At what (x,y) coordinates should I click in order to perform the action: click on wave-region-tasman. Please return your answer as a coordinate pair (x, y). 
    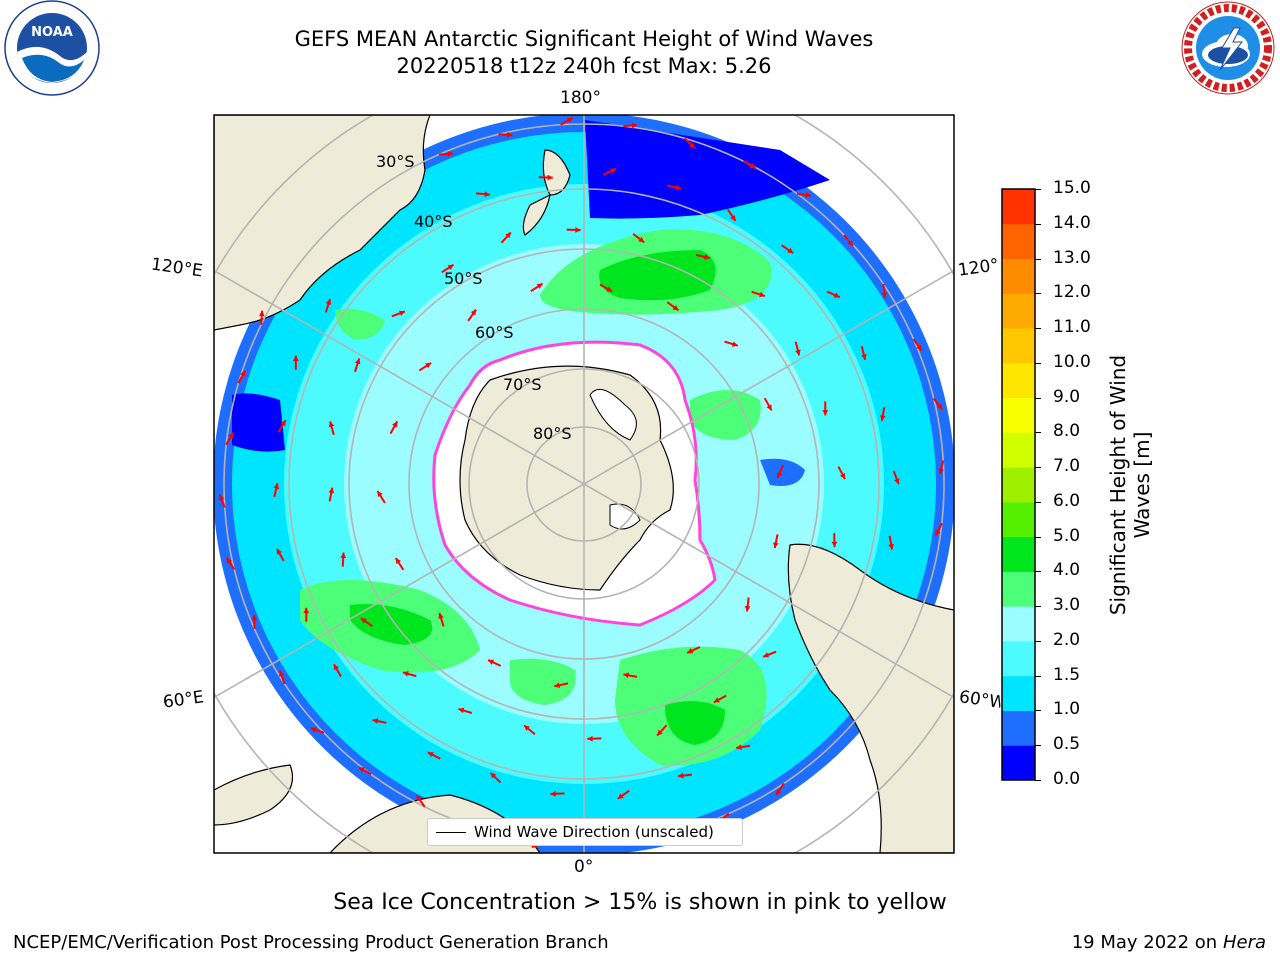
    Looking at the image, I should click on (360, 324).